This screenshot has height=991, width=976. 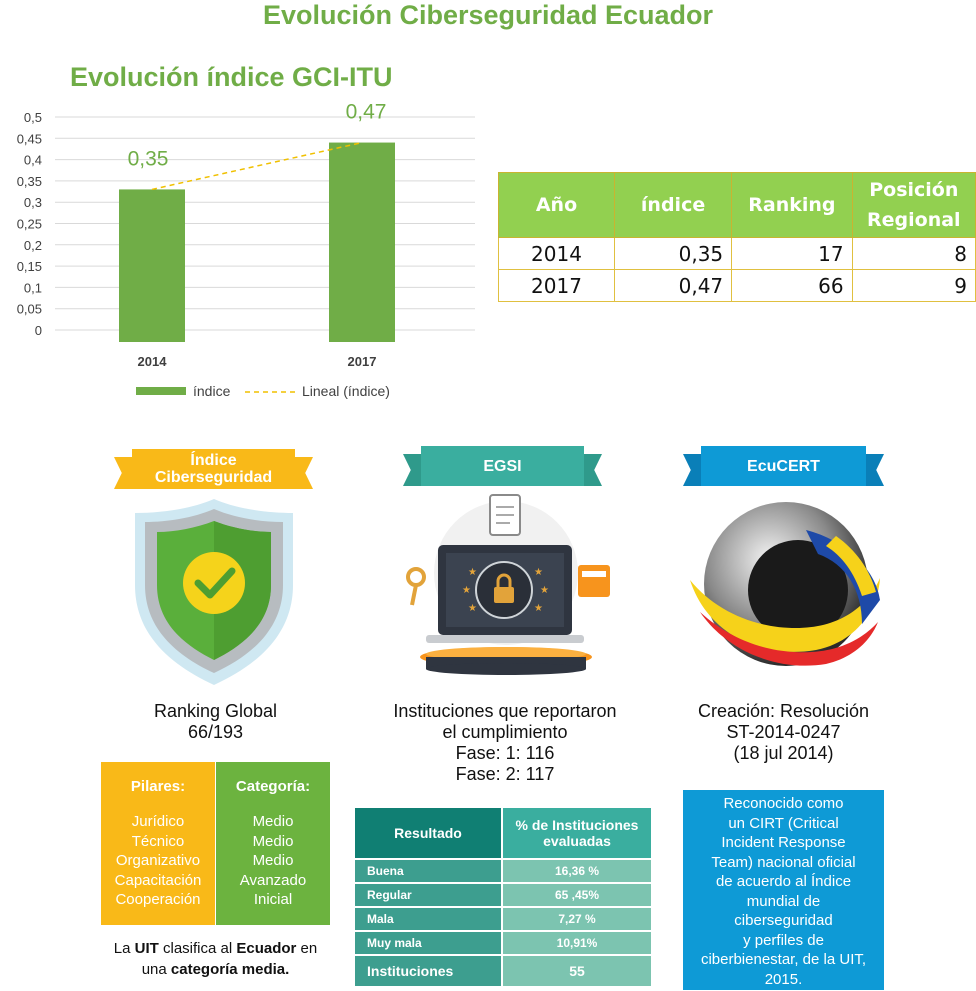 What do you see at coordinates (158, 786) in the screenshot?
I see `pilares-header: Pilares:` at bounding box center [158, 786].